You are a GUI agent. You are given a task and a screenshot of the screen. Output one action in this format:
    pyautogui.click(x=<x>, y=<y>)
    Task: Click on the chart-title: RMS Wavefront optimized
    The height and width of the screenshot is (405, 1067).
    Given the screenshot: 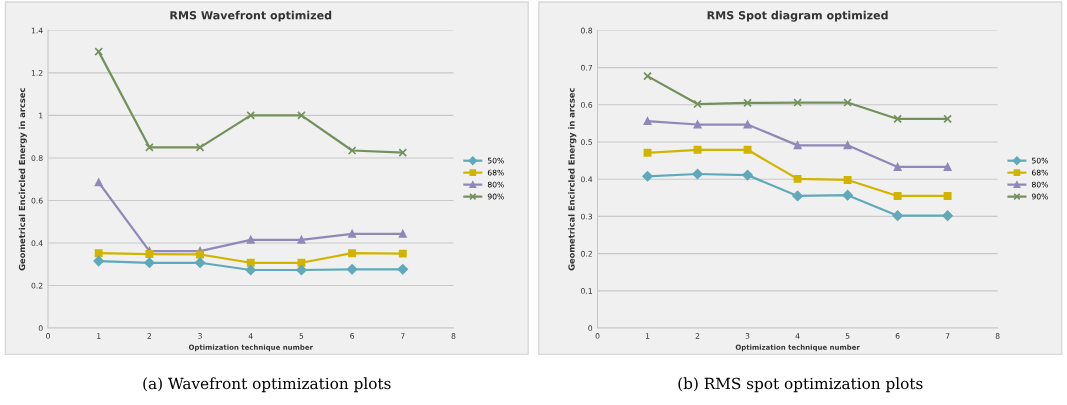 What is the action you would take?
    pyautogui.click(x=251, y=16)
    